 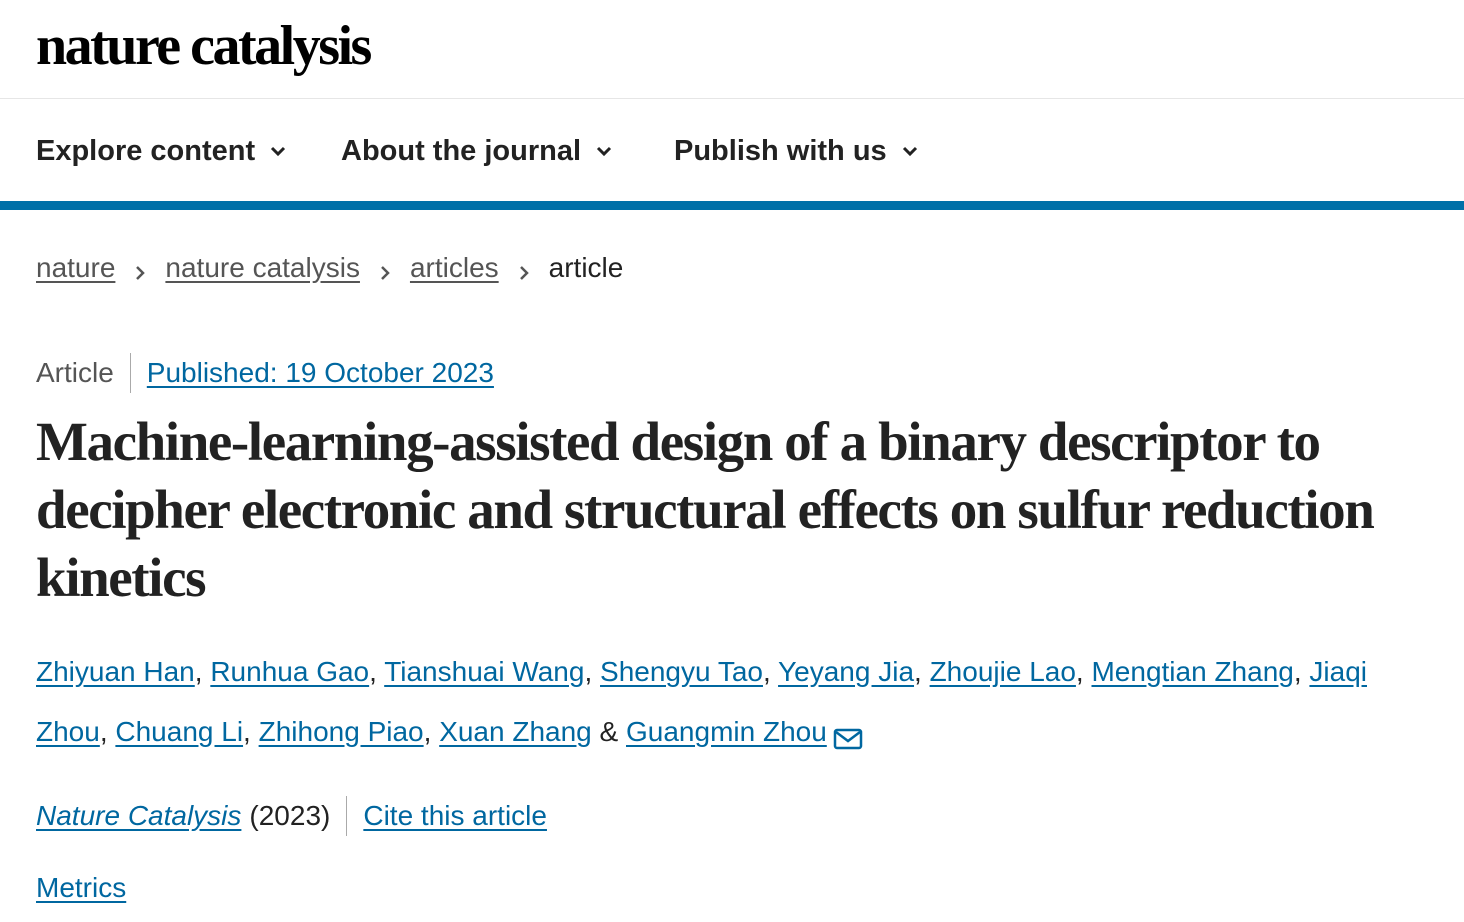 What do you see at coordinates (780, 150) in the screenshot?
I see `nav-label: Publish with us` at bounding box center [780, 150].